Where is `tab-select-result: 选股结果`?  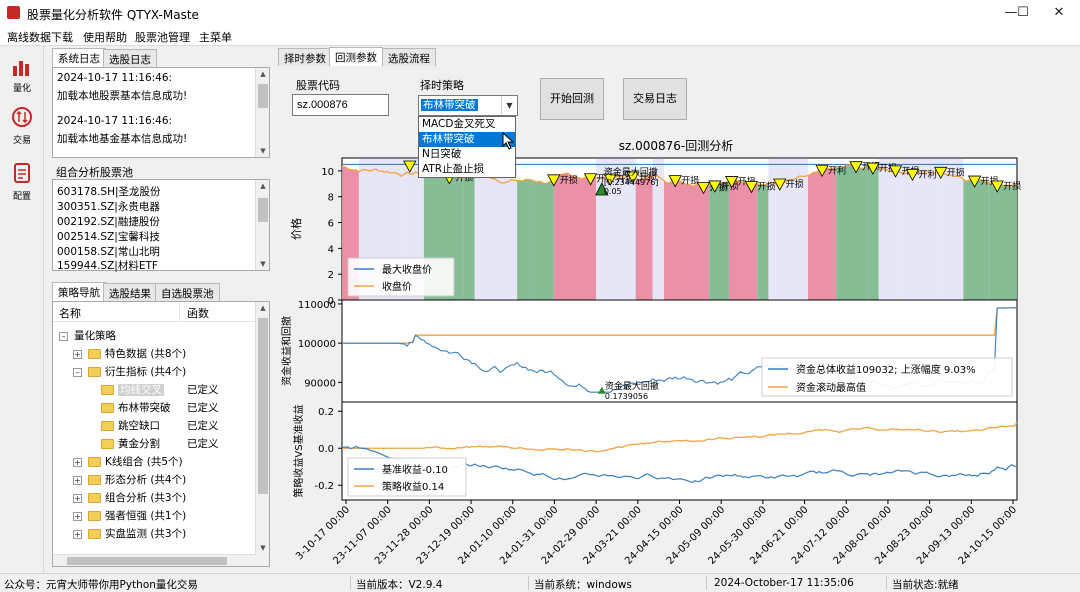 tab-select-result: 选股结果 is located at coordinates (130, 292).